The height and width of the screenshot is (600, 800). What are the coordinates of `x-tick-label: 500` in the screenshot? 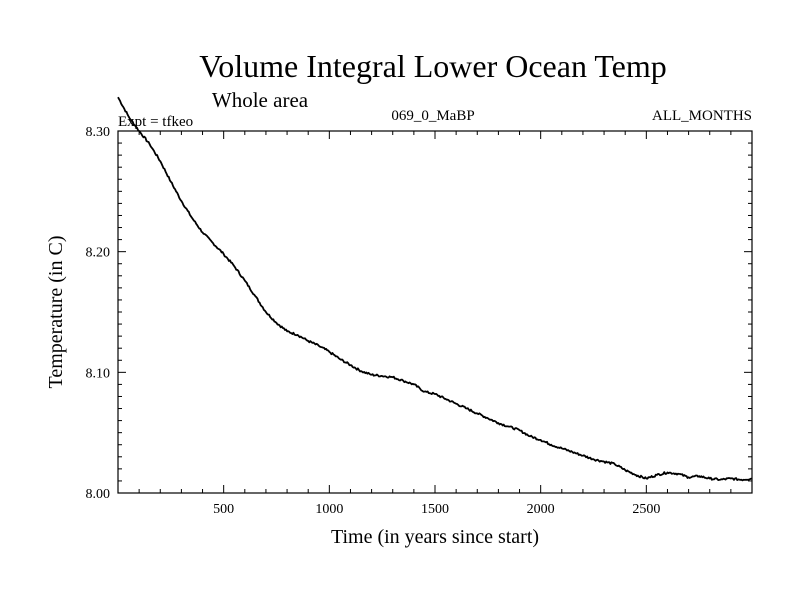 It's located at (223, 509).